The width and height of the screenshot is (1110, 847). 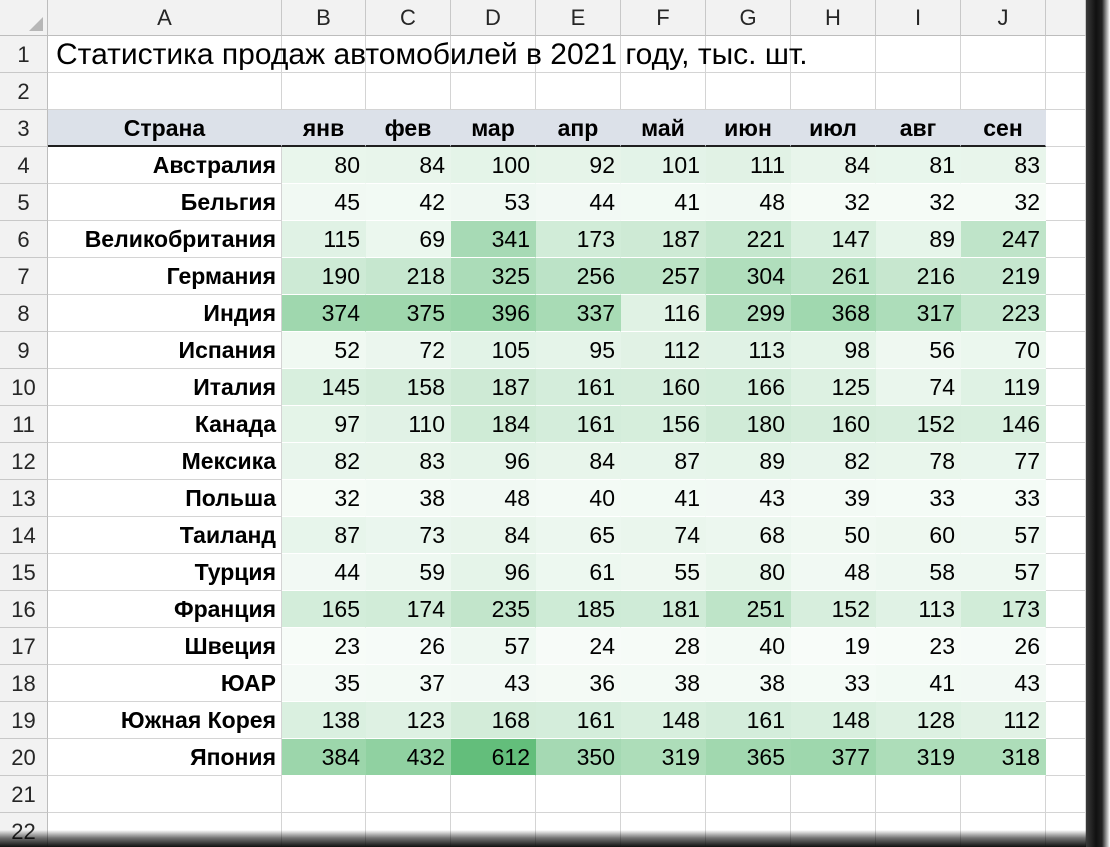 What do you see at coordinates (748, 128) in the screenshot?
I see `header-month-6: июн` at bounding box center [748, 128].